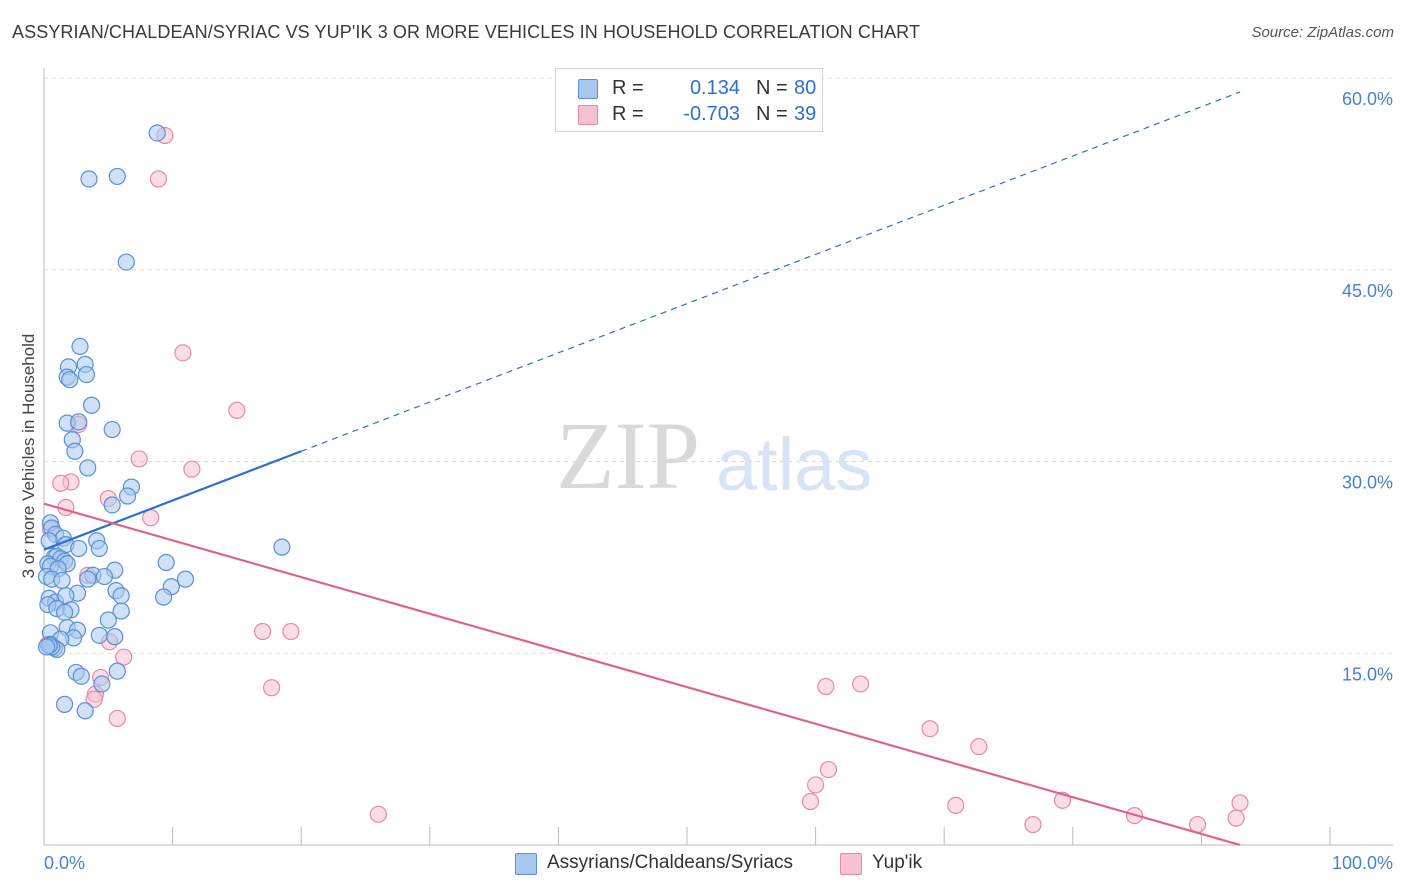 This screenshot has height=892, width=1406. What do you see at coordinates (1322, 32) in the screenshot?
I see `source-label: Source: ZipAtlas.com` at bounding box center [1322, 32].